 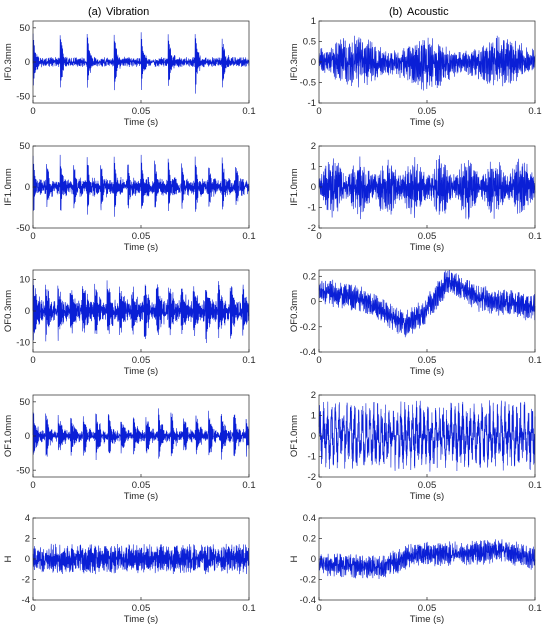 What do you see at coordinates (127, 12) in the screenshot?
I see `column-title-a: Vibration` at bounding box center [127, 12].